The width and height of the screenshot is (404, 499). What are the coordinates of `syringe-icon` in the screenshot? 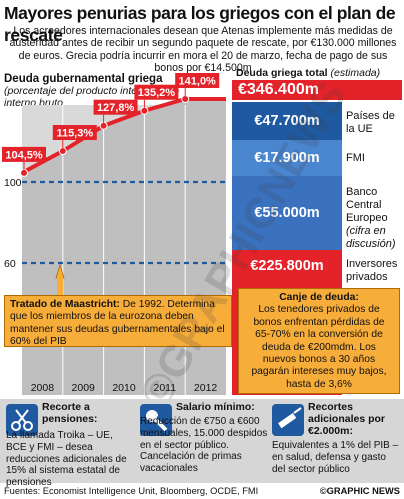 It's located at (288, 420).